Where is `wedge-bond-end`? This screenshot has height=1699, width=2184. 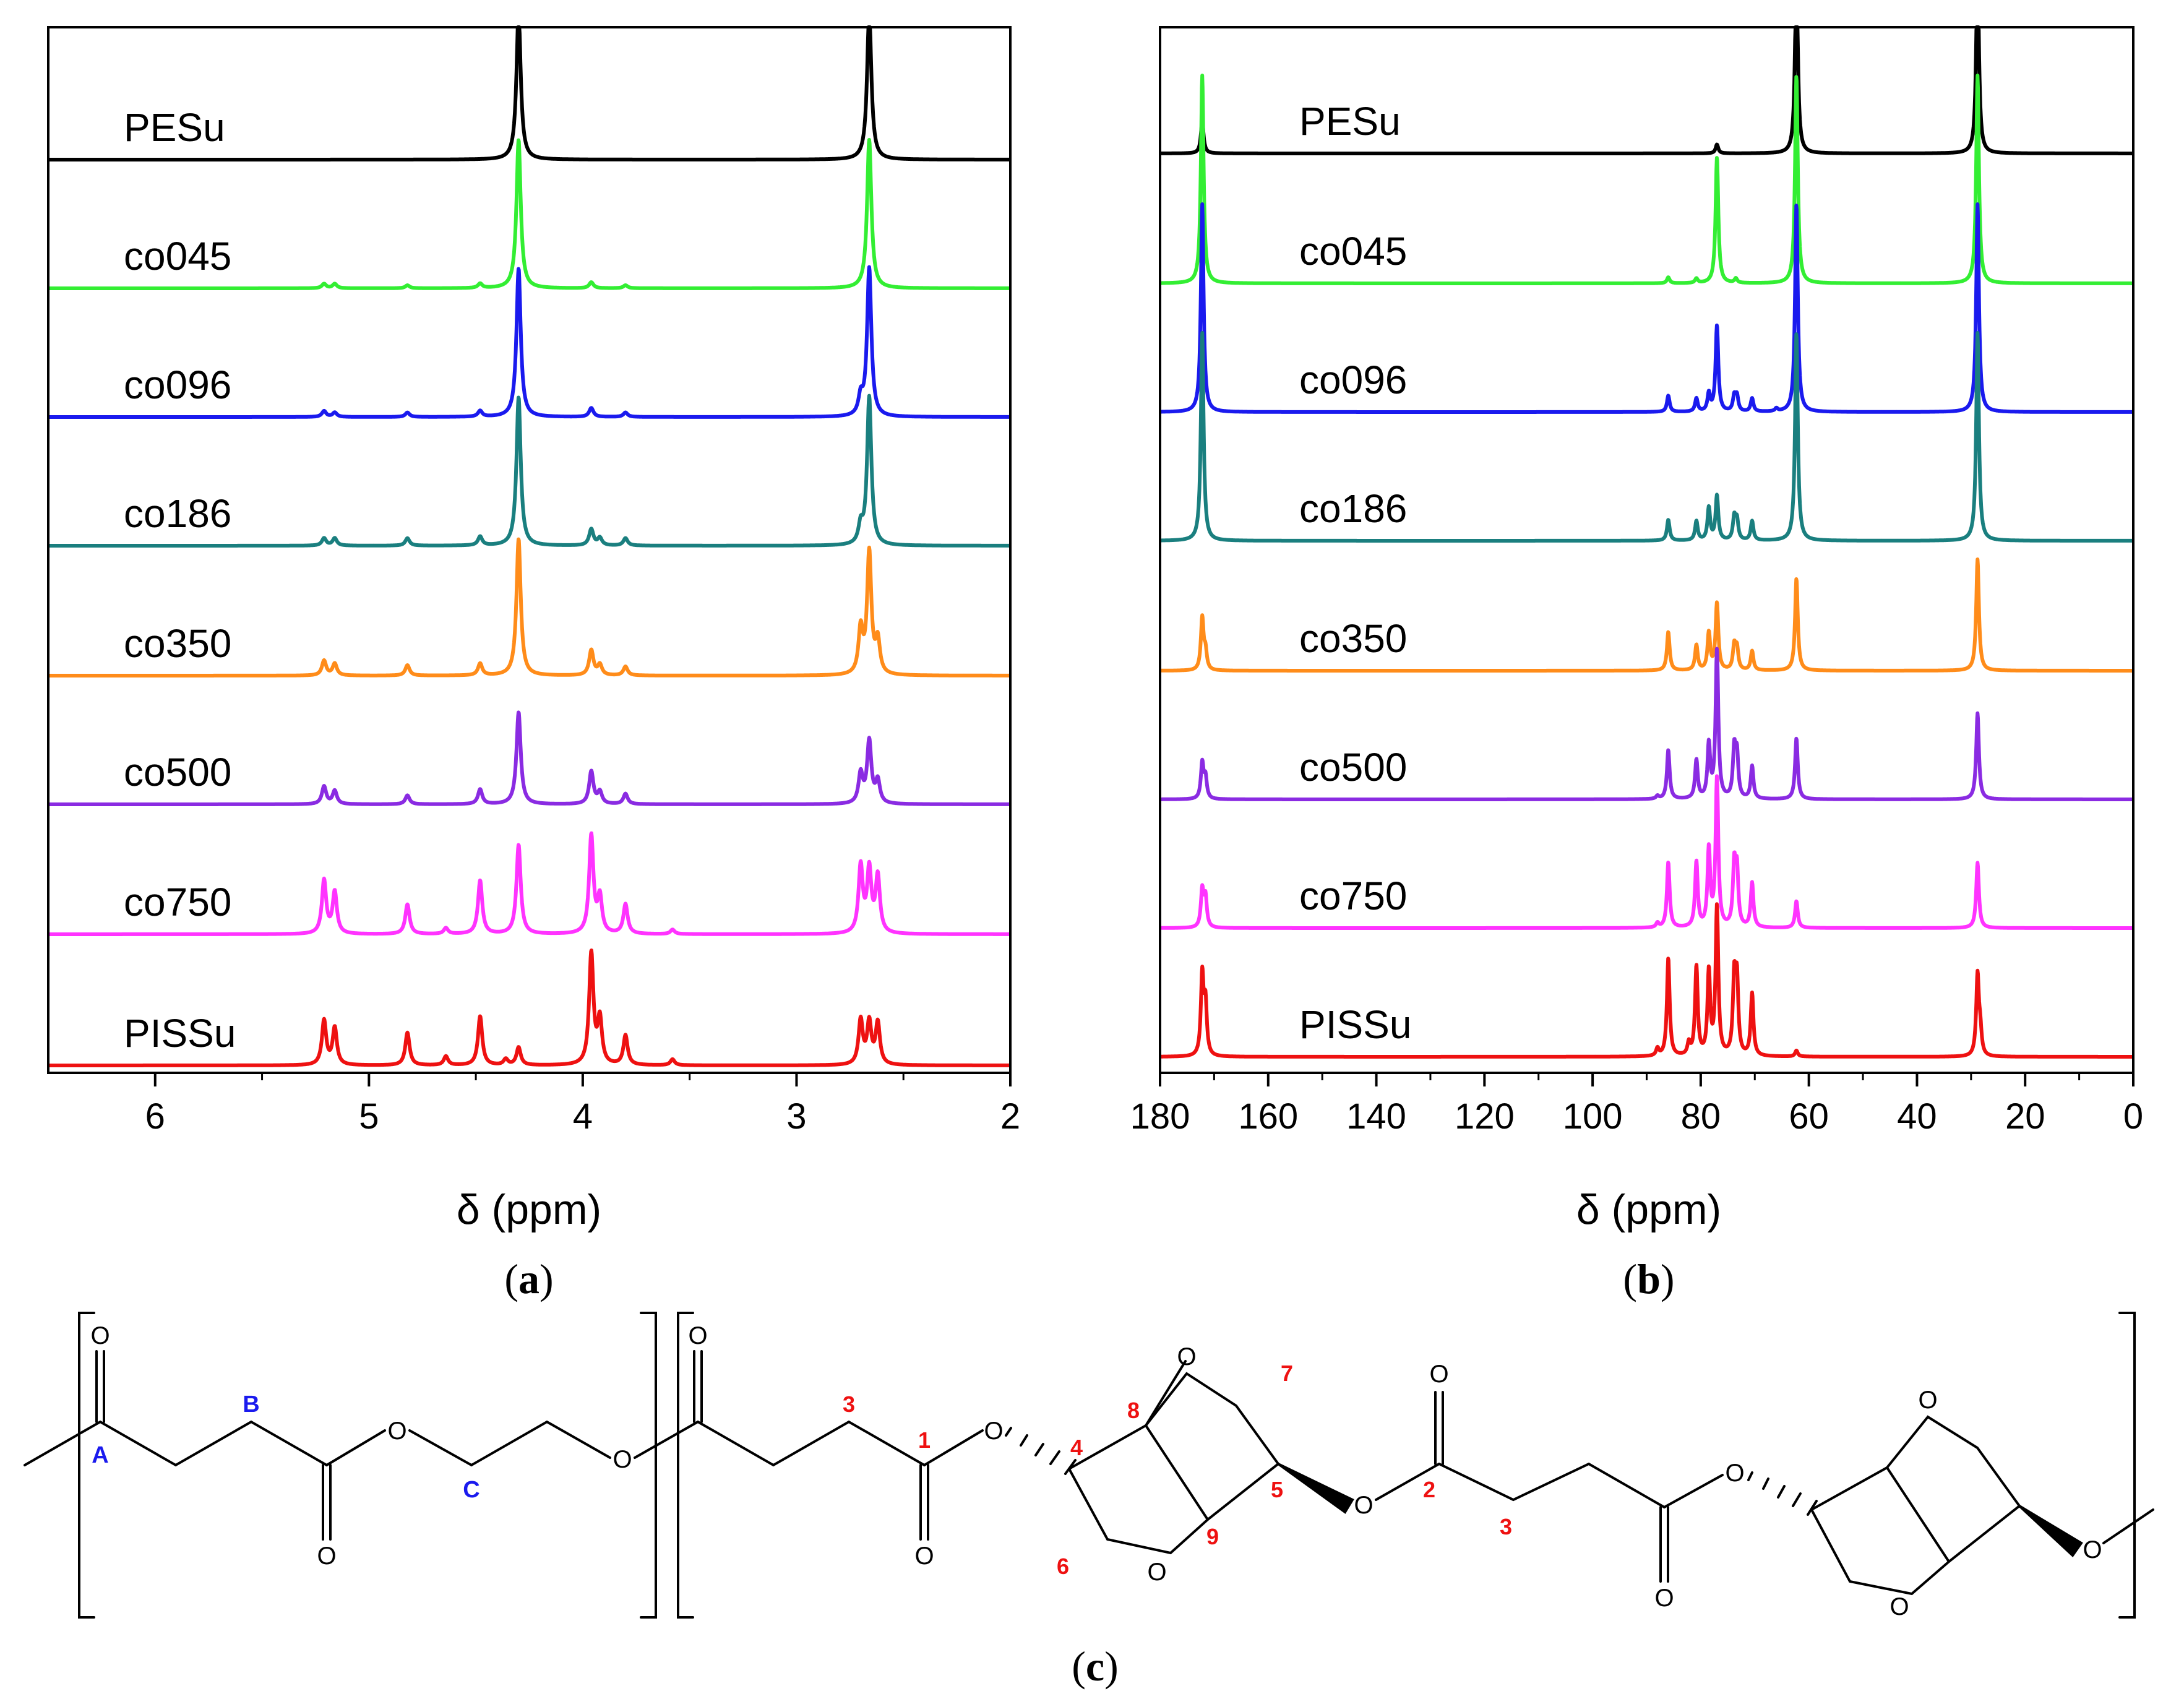
wedge-bond-end is located at coordinates (2050, 1531).